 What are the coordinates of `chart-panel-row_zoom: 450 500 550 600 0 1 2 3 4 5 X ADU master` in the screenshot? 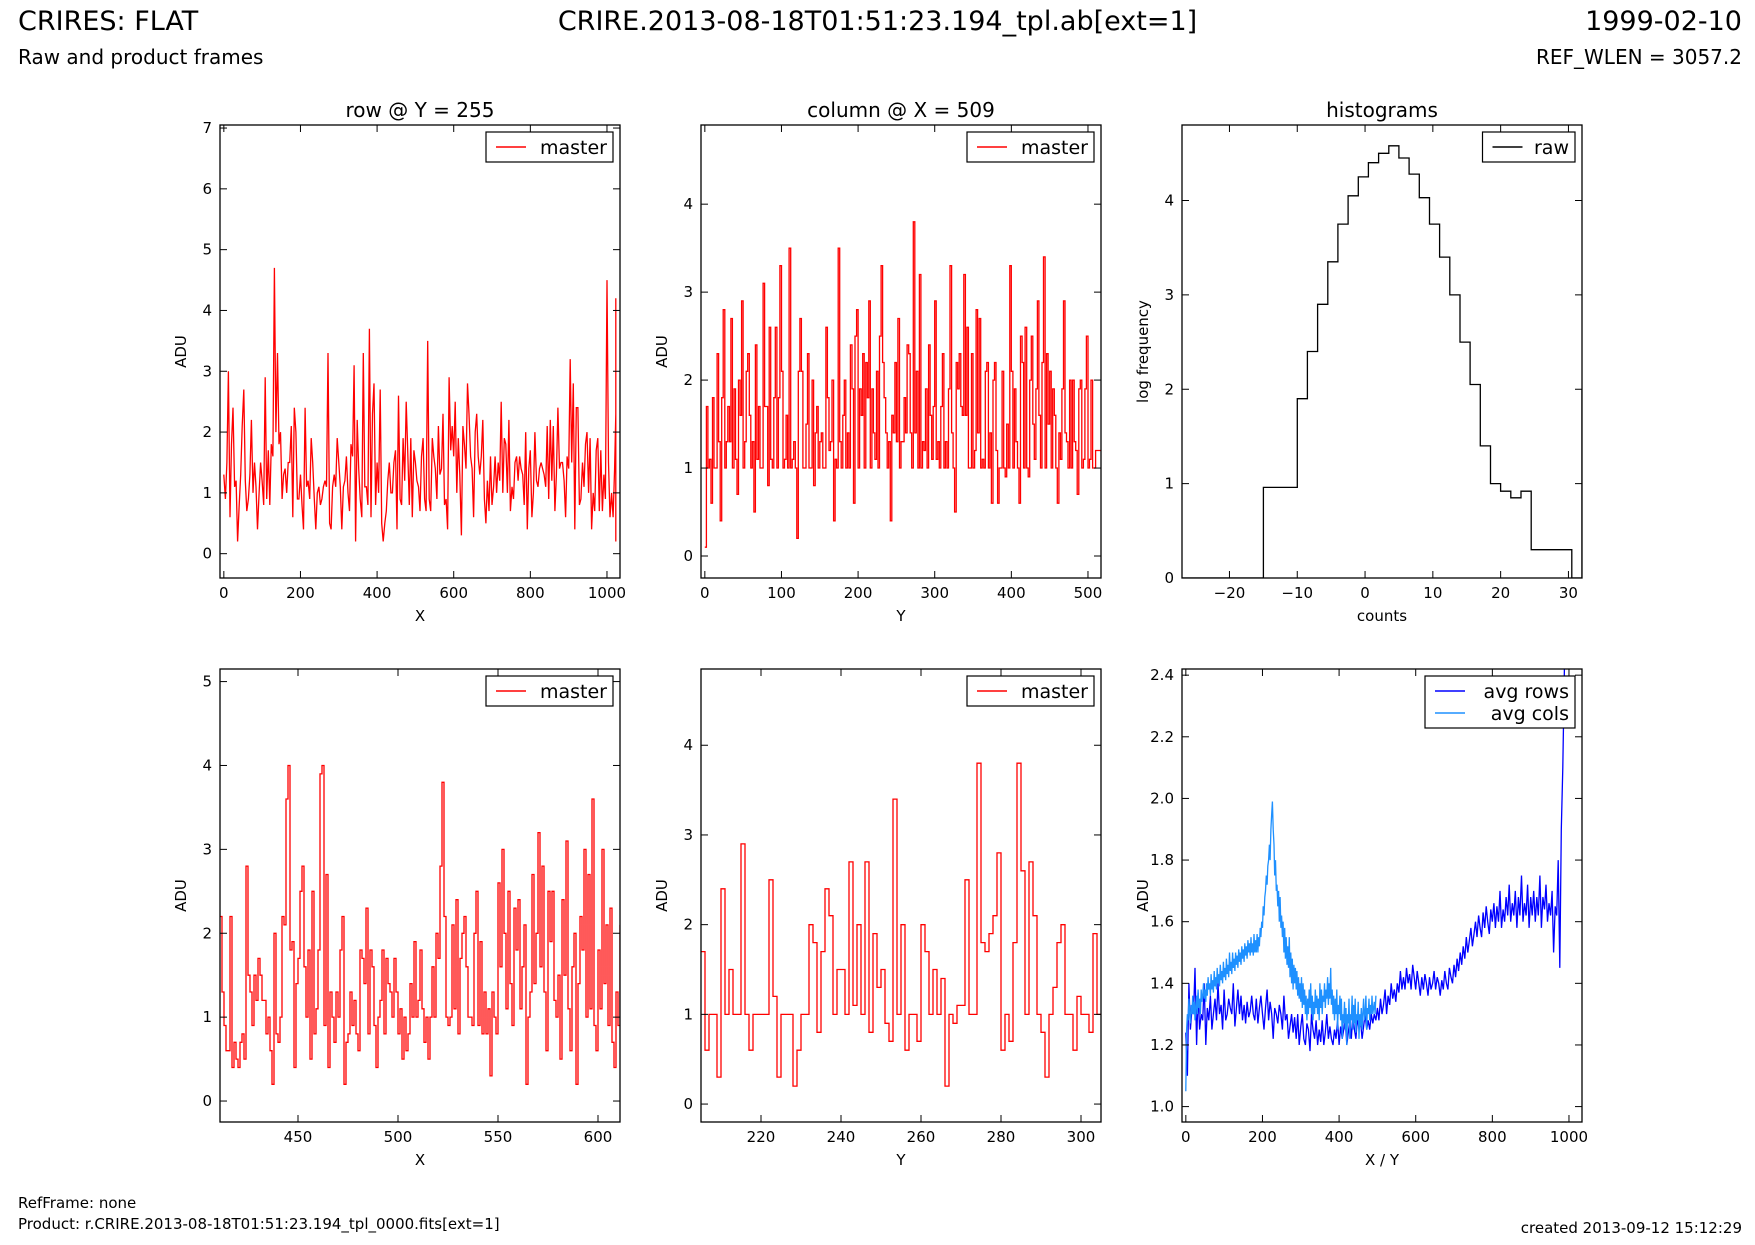 It's located at (396, 918).